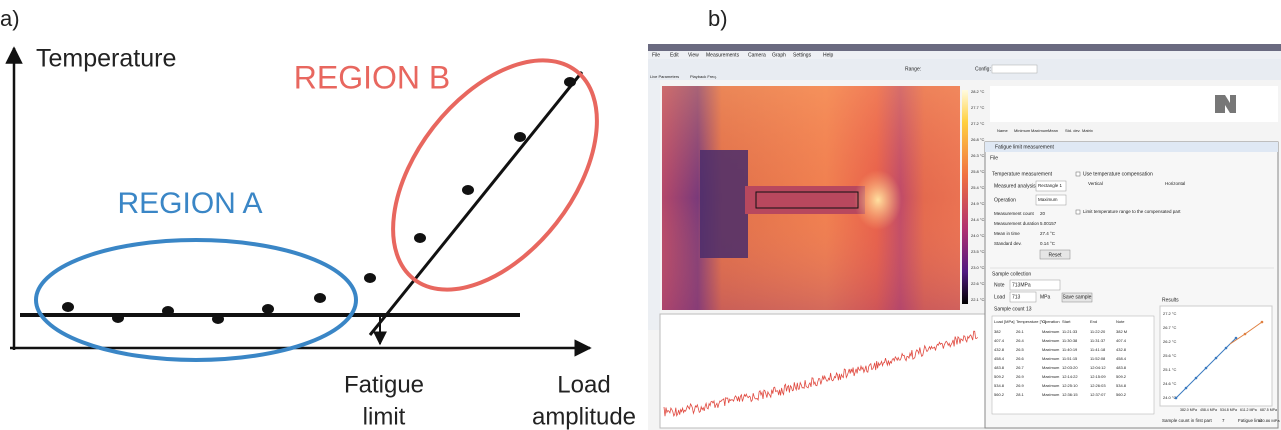 The height and width of the screenshot is (430, 1281). Describe the element at coordinates (1070, 367) in the screenshot. I see `table-cell: 12:03:20` at that location.